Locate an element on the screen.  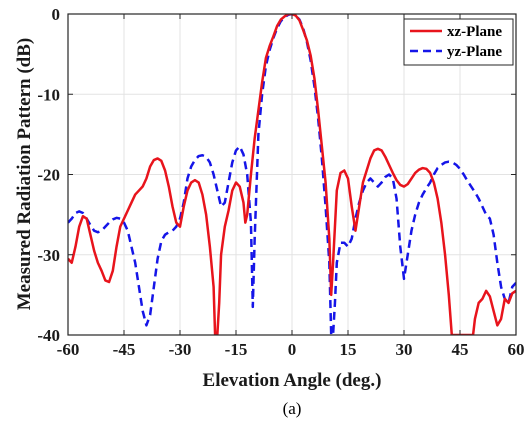
x-tick-label: 0 is located at coordinates (292, 349).